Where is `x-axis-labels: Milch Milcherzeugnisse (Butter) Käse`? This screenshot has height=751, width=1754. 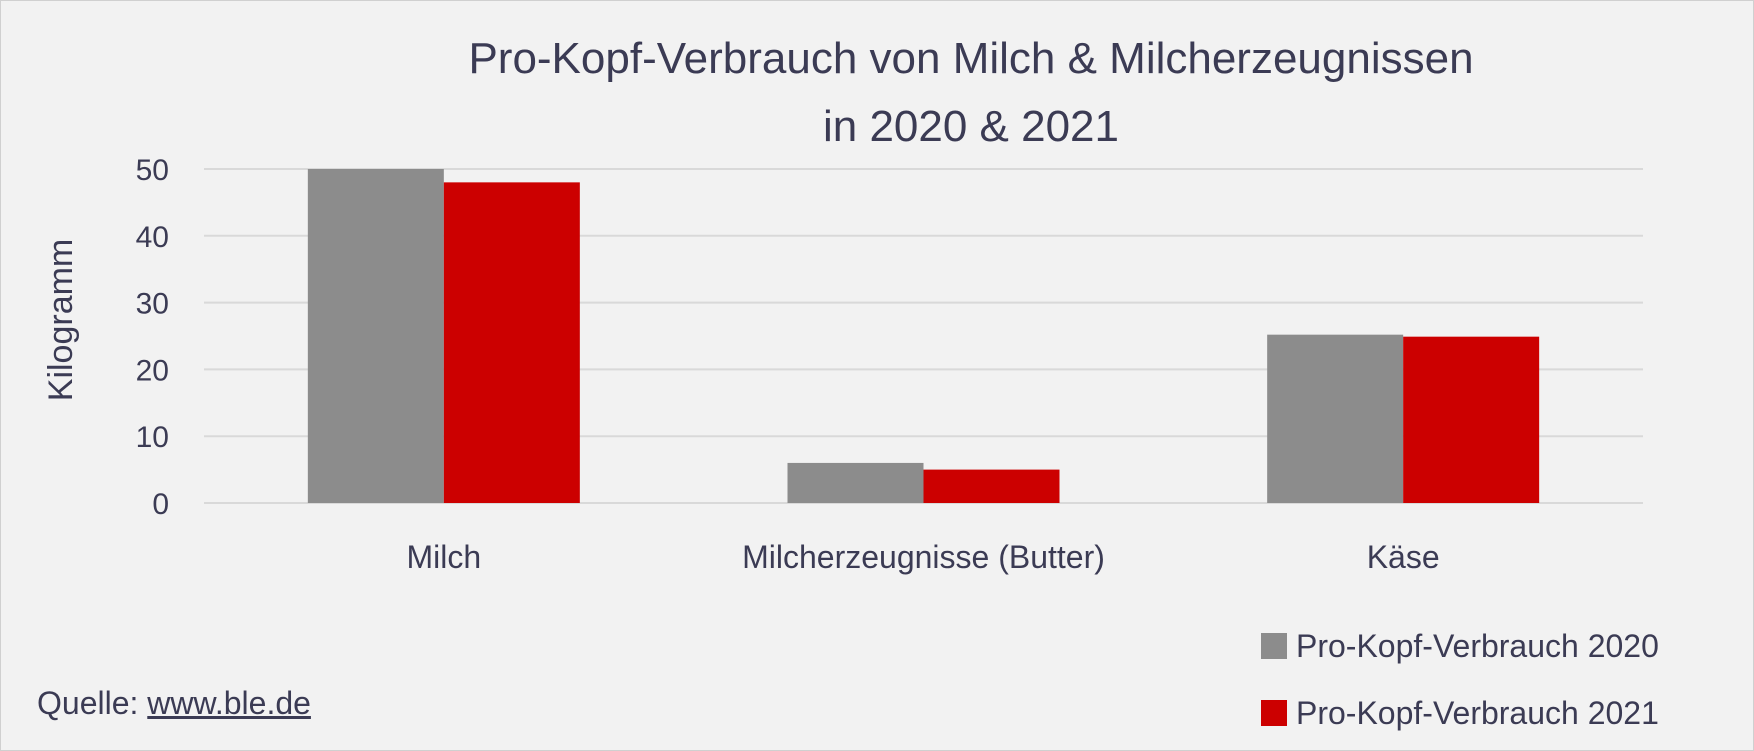
x-axis-labels: Milch Milcherzeugnisse (Butter) Käse is located at coordinates (922, 557).